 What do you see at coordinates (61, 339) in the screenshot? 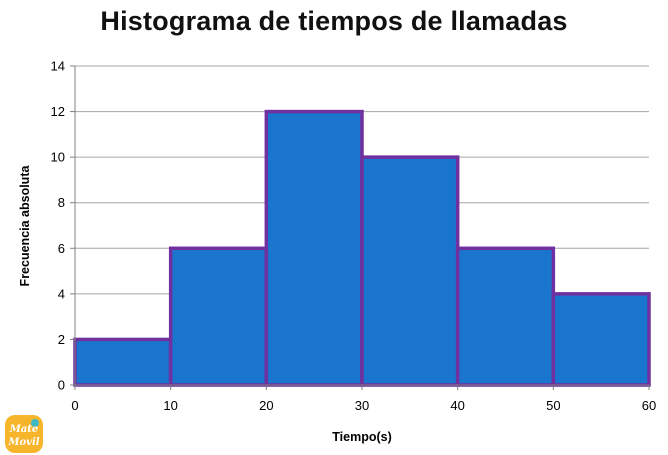
I see `y-tick-label-2: 2` at bounding box center [61, 339].